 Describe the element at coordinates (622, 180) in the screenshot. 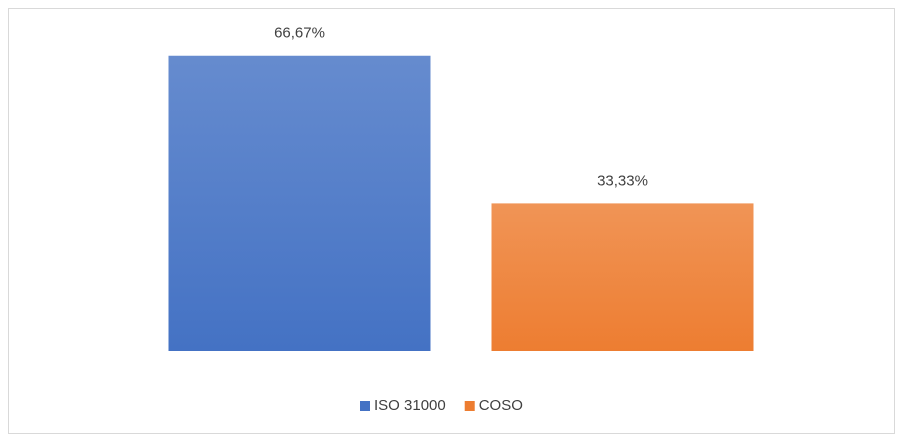

I see `data-label: 33,33%` at that location.